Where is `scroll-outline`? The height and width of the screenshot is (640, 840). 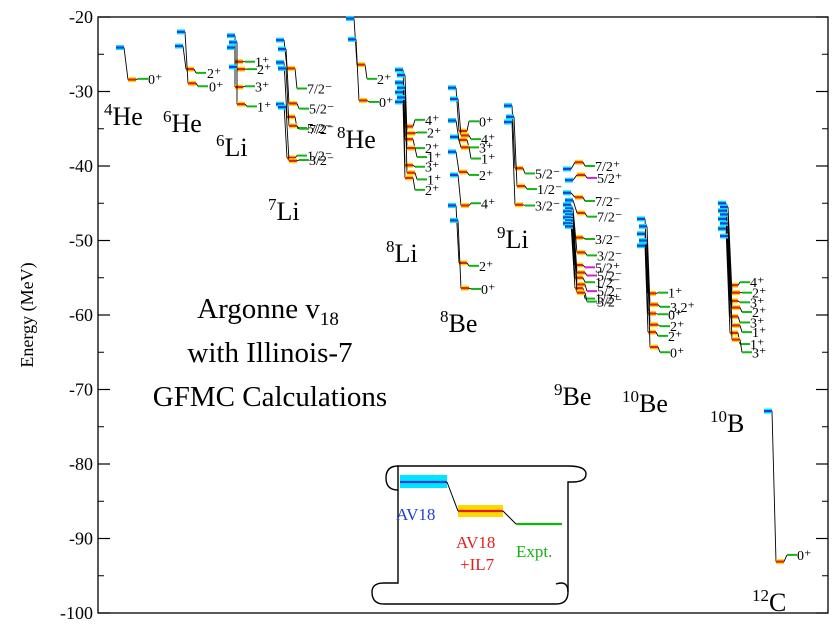
scroll-outline is located at coordinates (479, 535).